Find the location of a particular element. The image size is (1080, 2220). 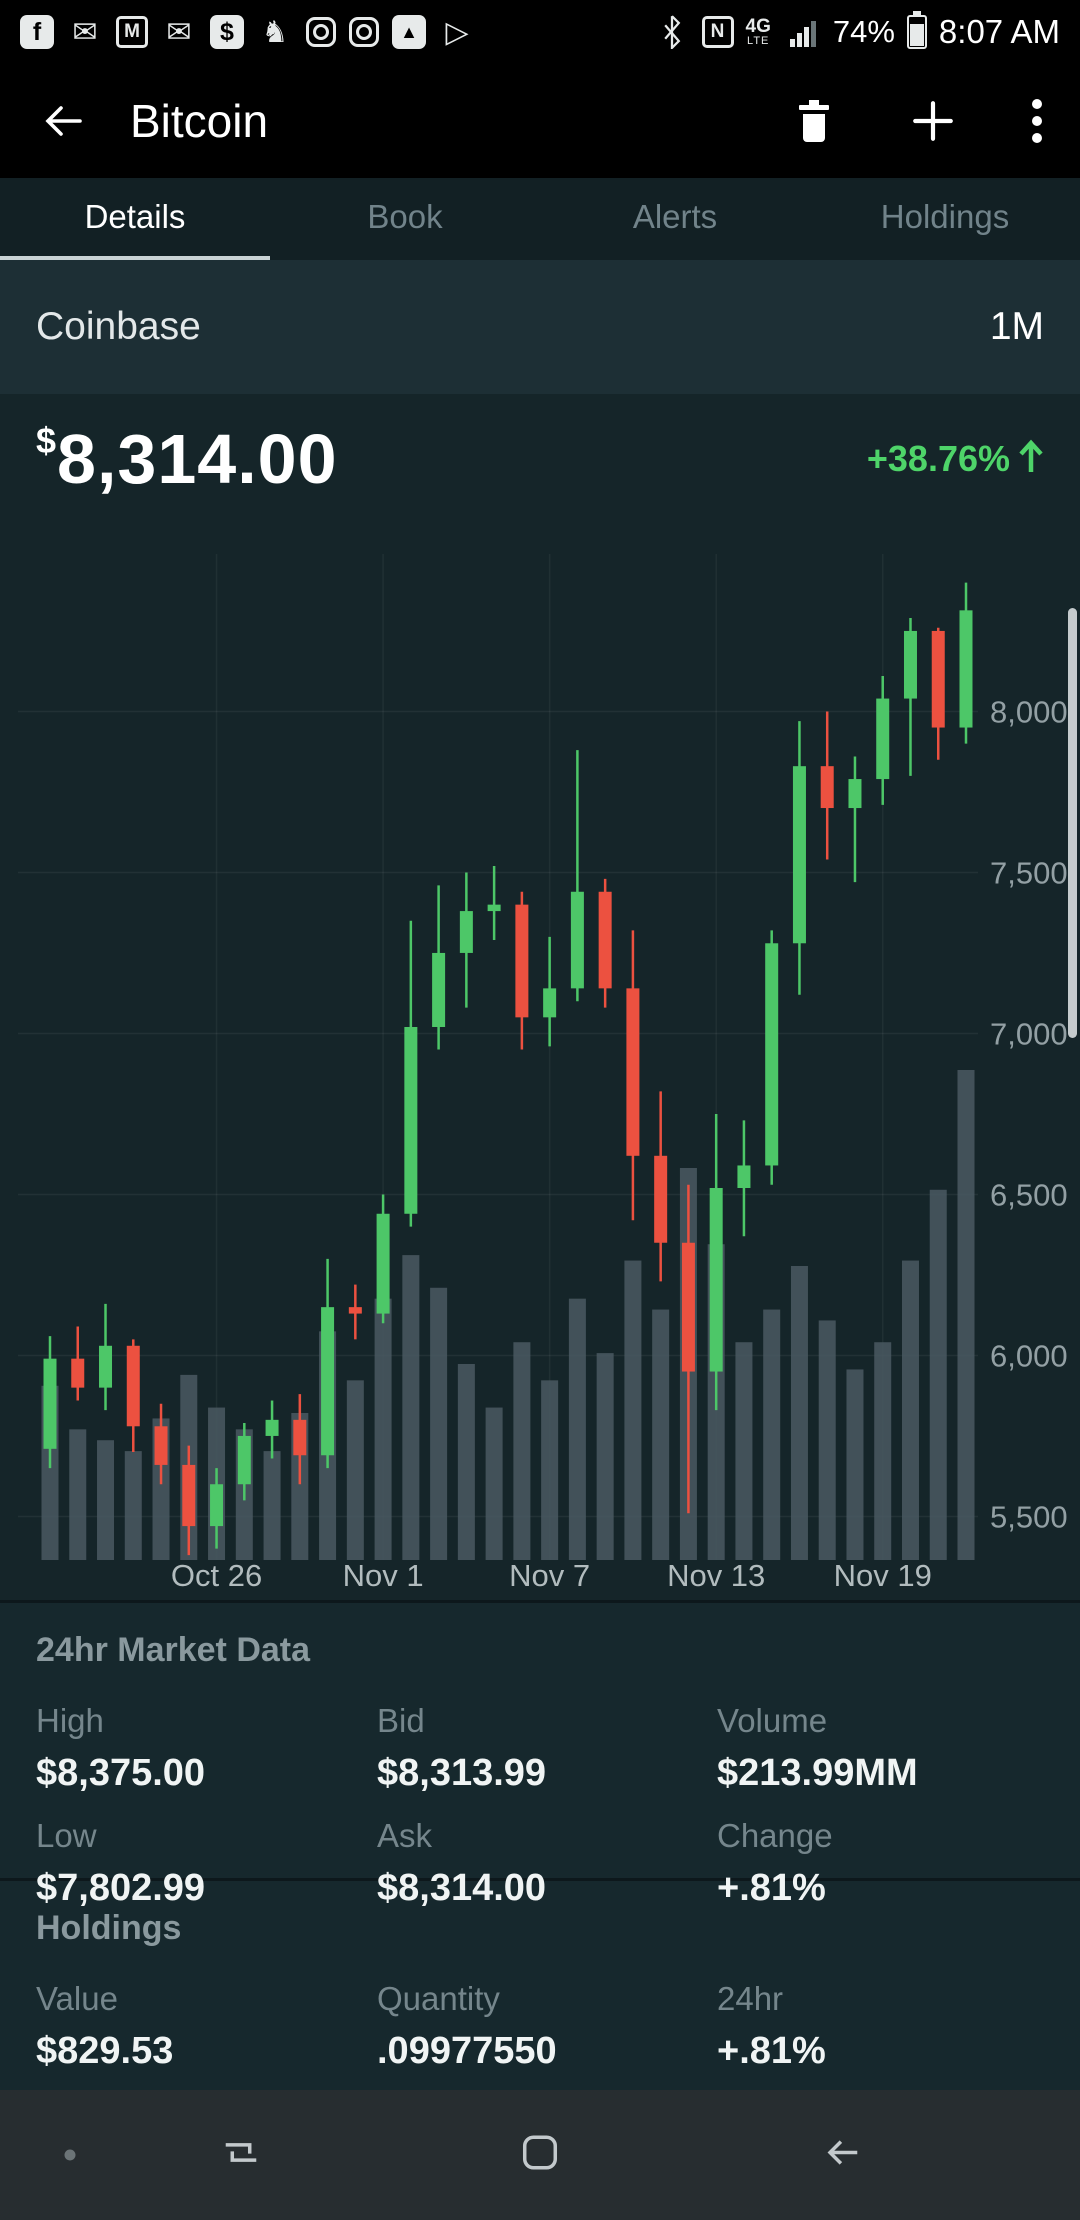

delete-button is located at coordinates (814, 121).